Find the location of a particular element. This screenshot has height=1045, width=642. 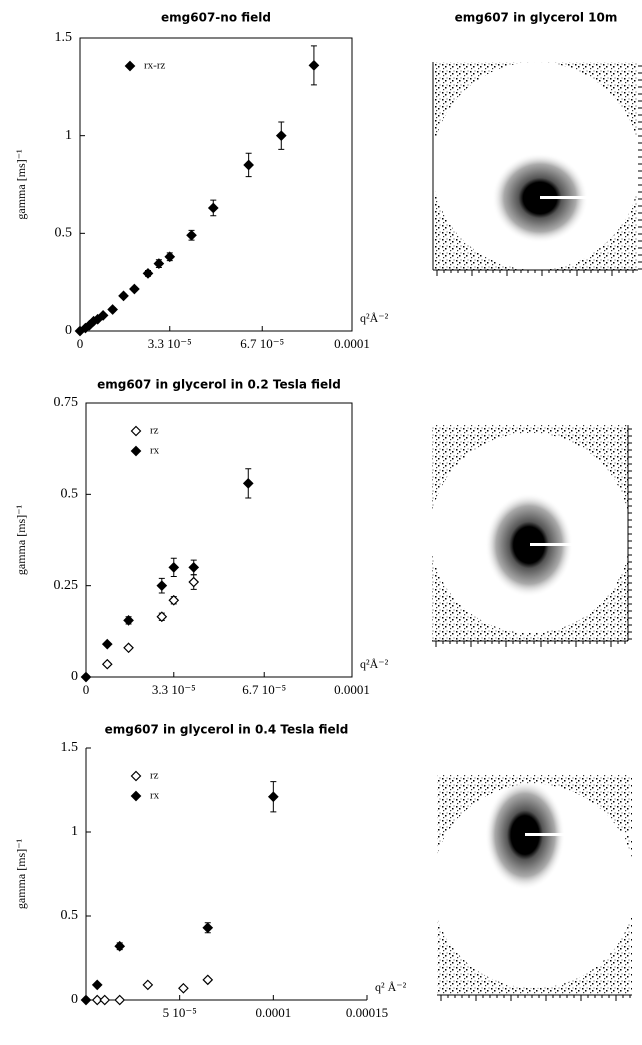

x-tick-label: 5 10⁻⁵ is located at coordinates (180, 1012).